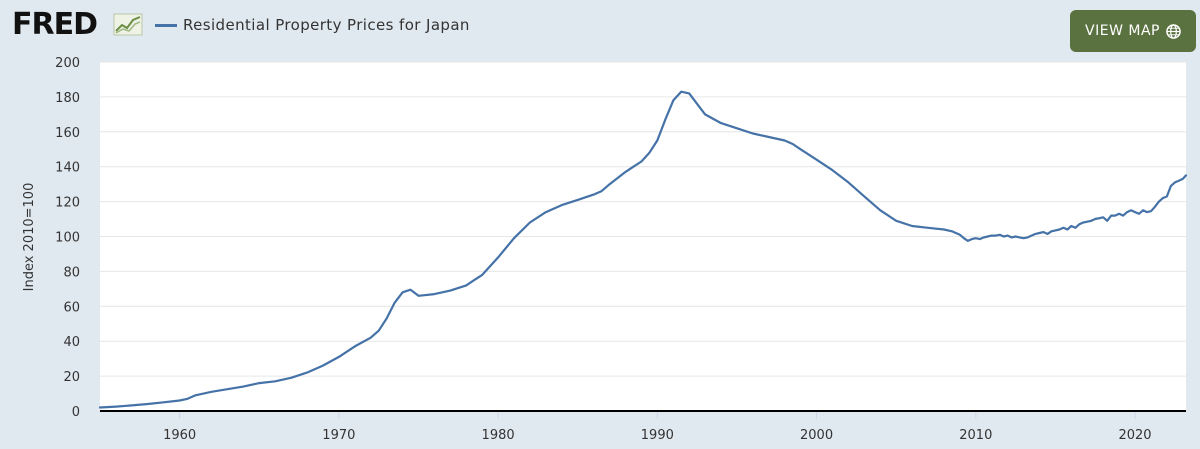  I want to click on y-tick-label: 60, so click(71, 307).